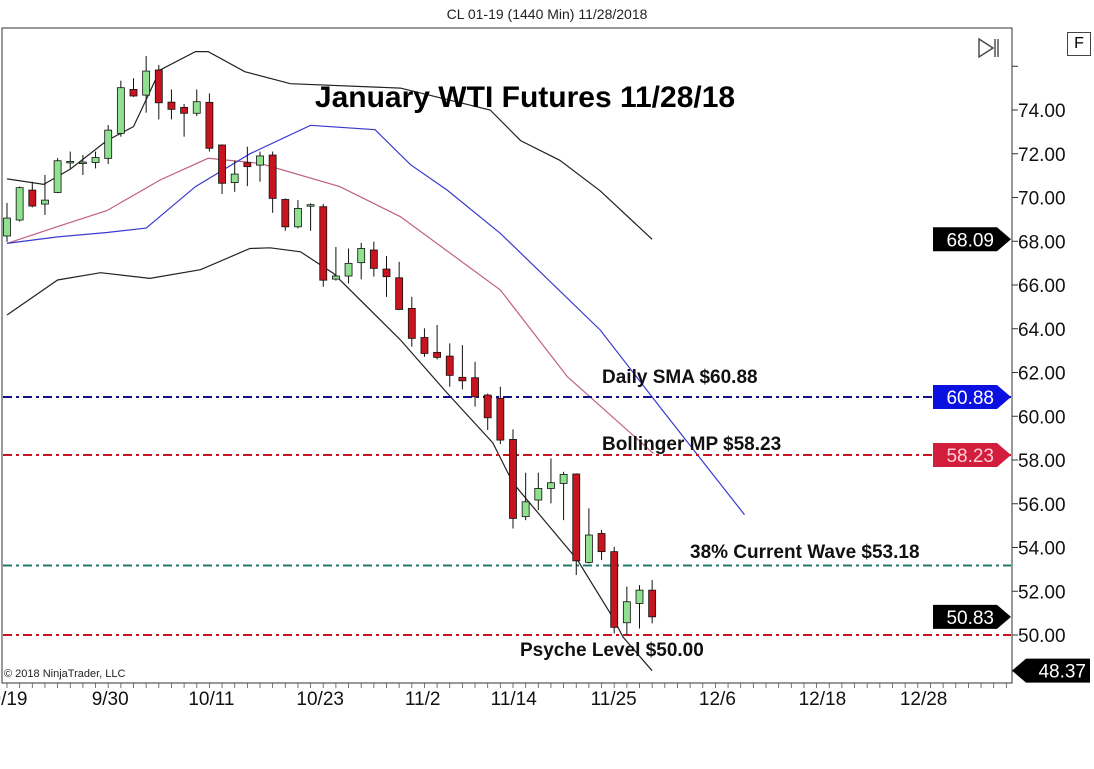 The width and height of the screenshot is (1094, 769). I want to click on x-tick-label: 12/6, so click(717, 699).